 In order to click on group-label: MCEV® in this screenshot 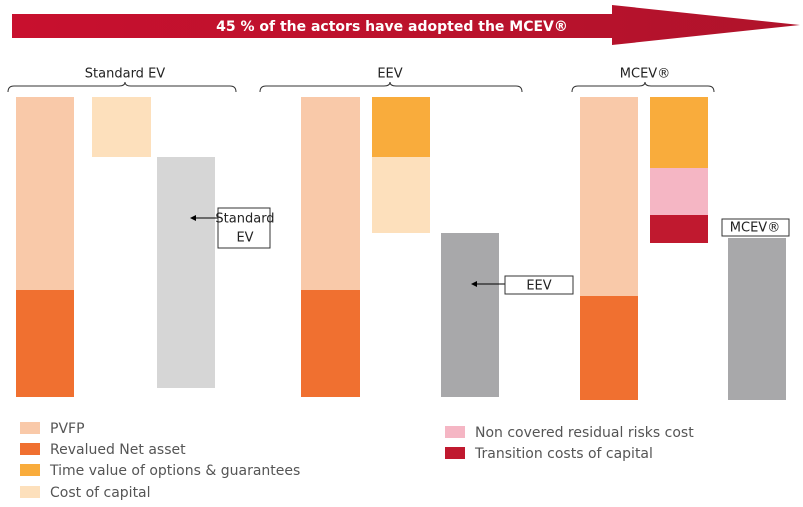, I will do `click(645, 74)`.